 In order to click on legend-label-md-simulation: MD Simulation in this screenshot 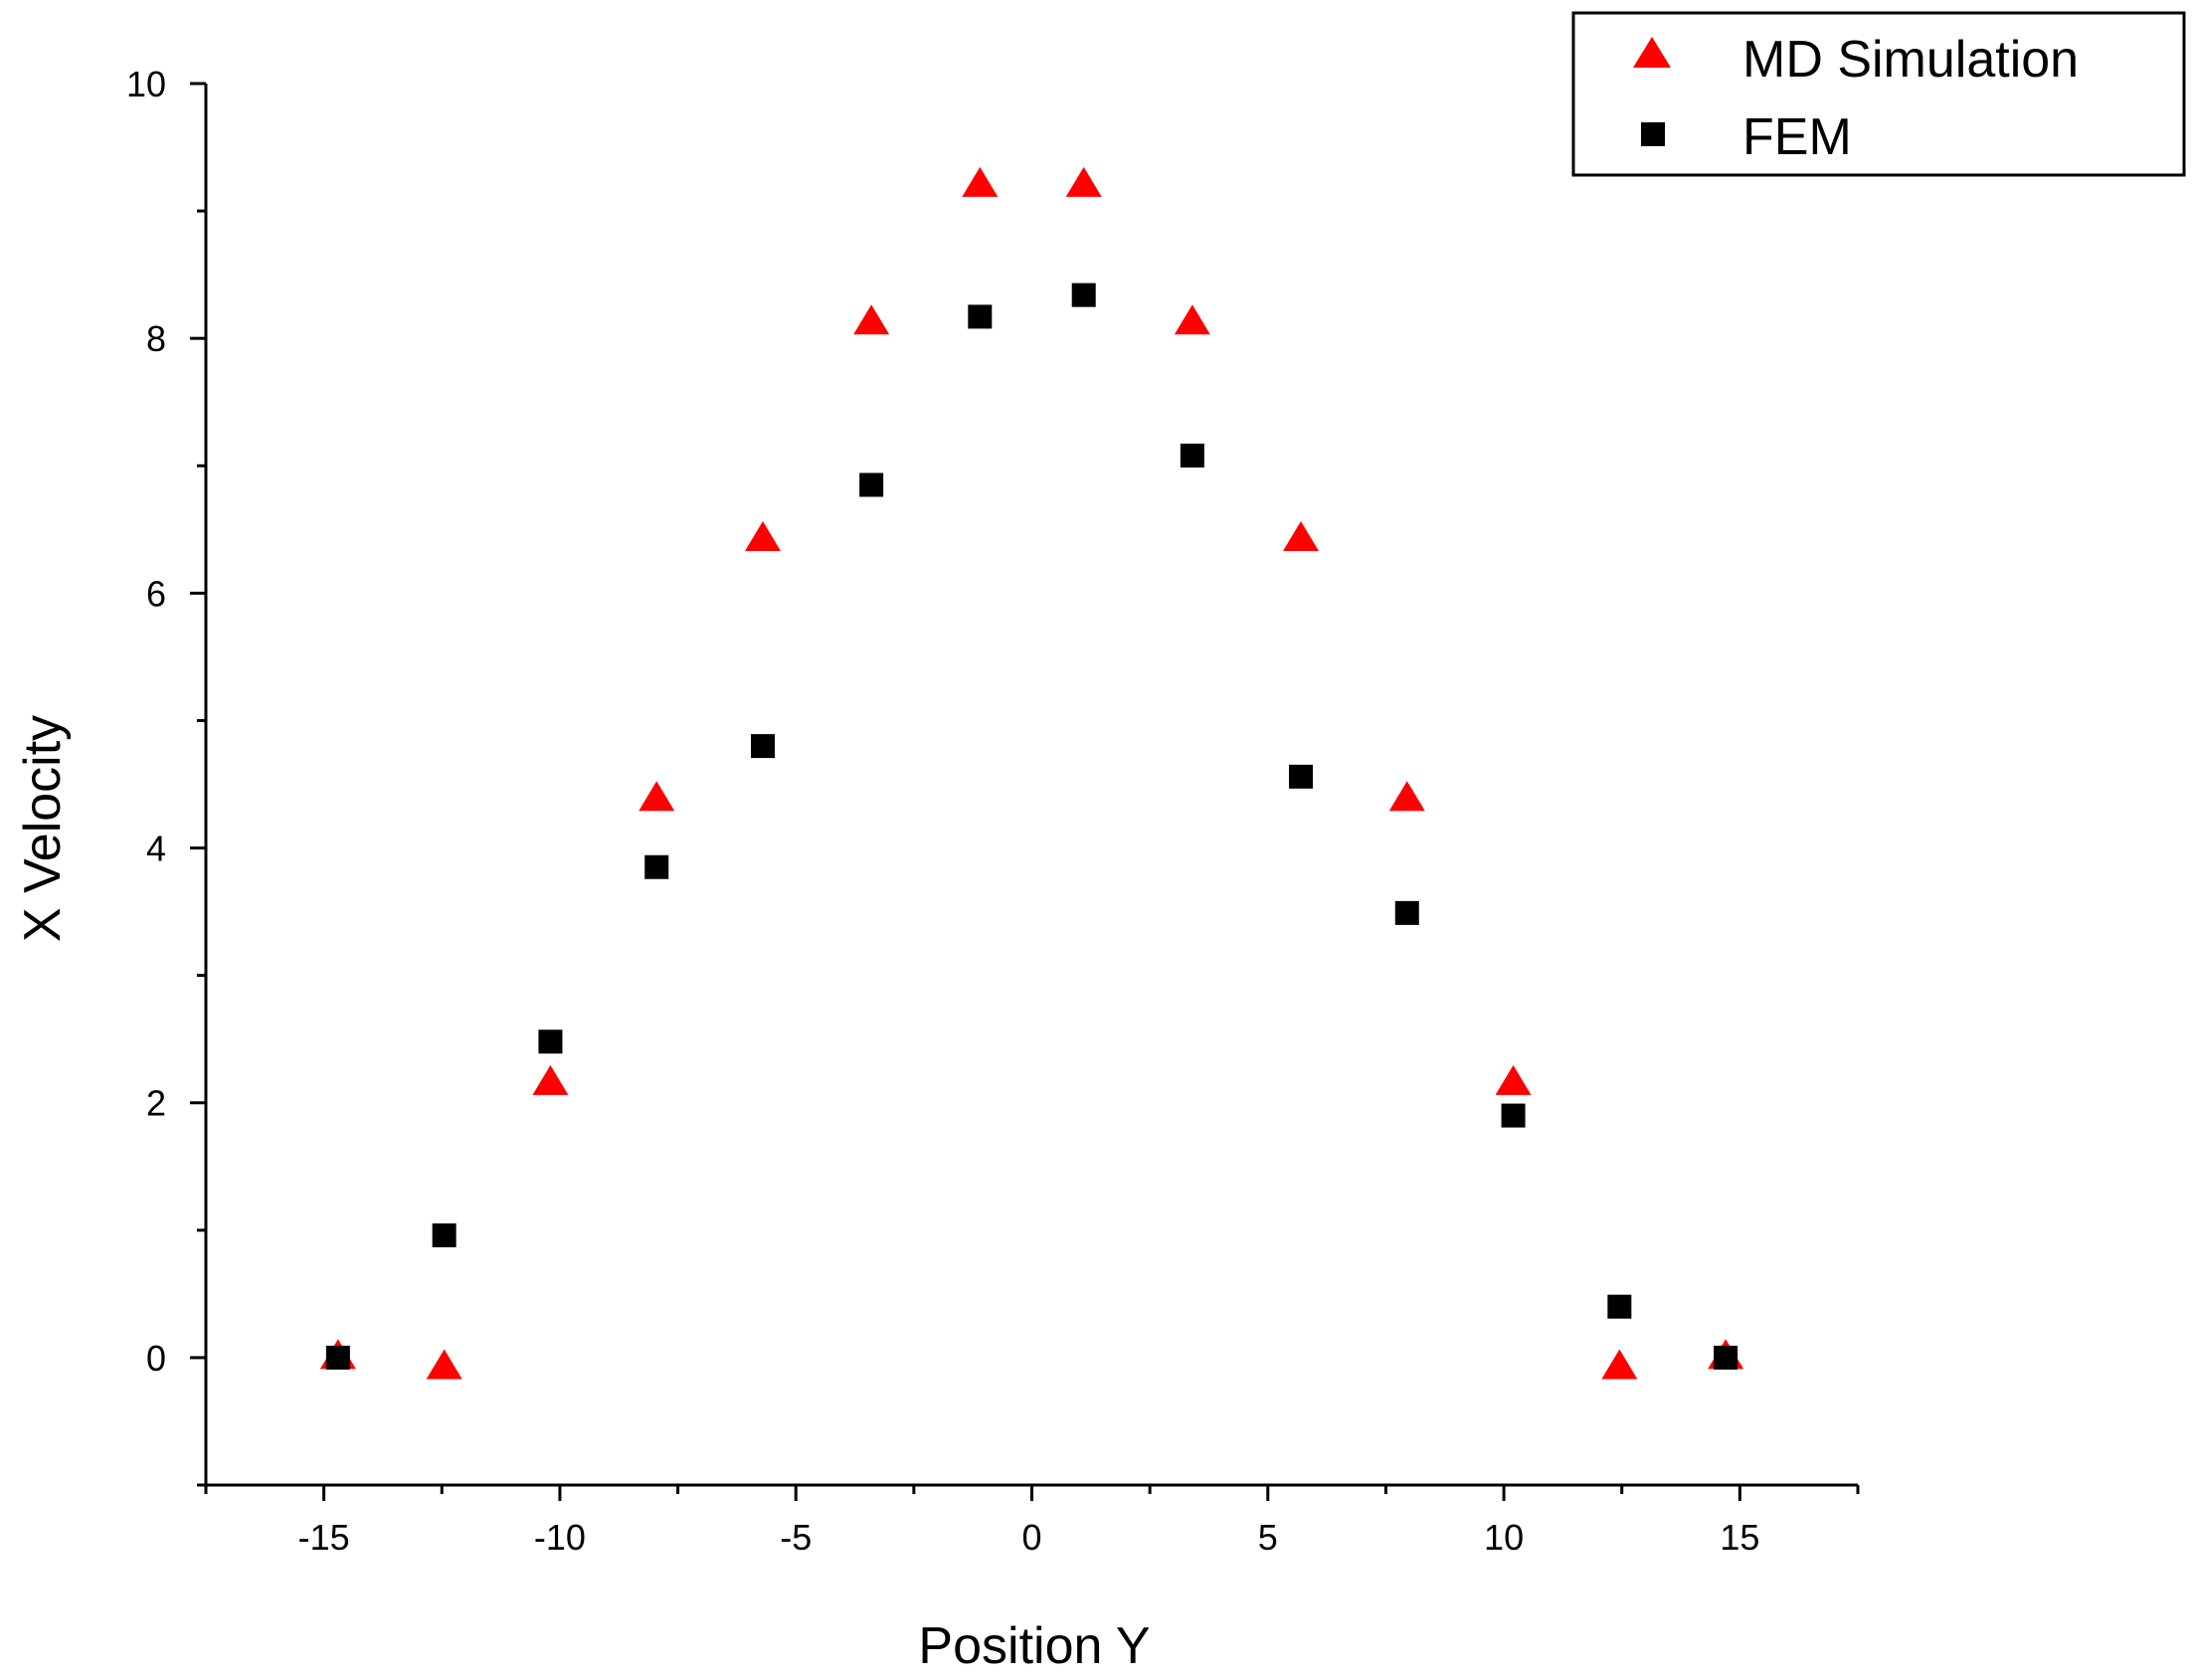, I will do `click(1910, 60)`.